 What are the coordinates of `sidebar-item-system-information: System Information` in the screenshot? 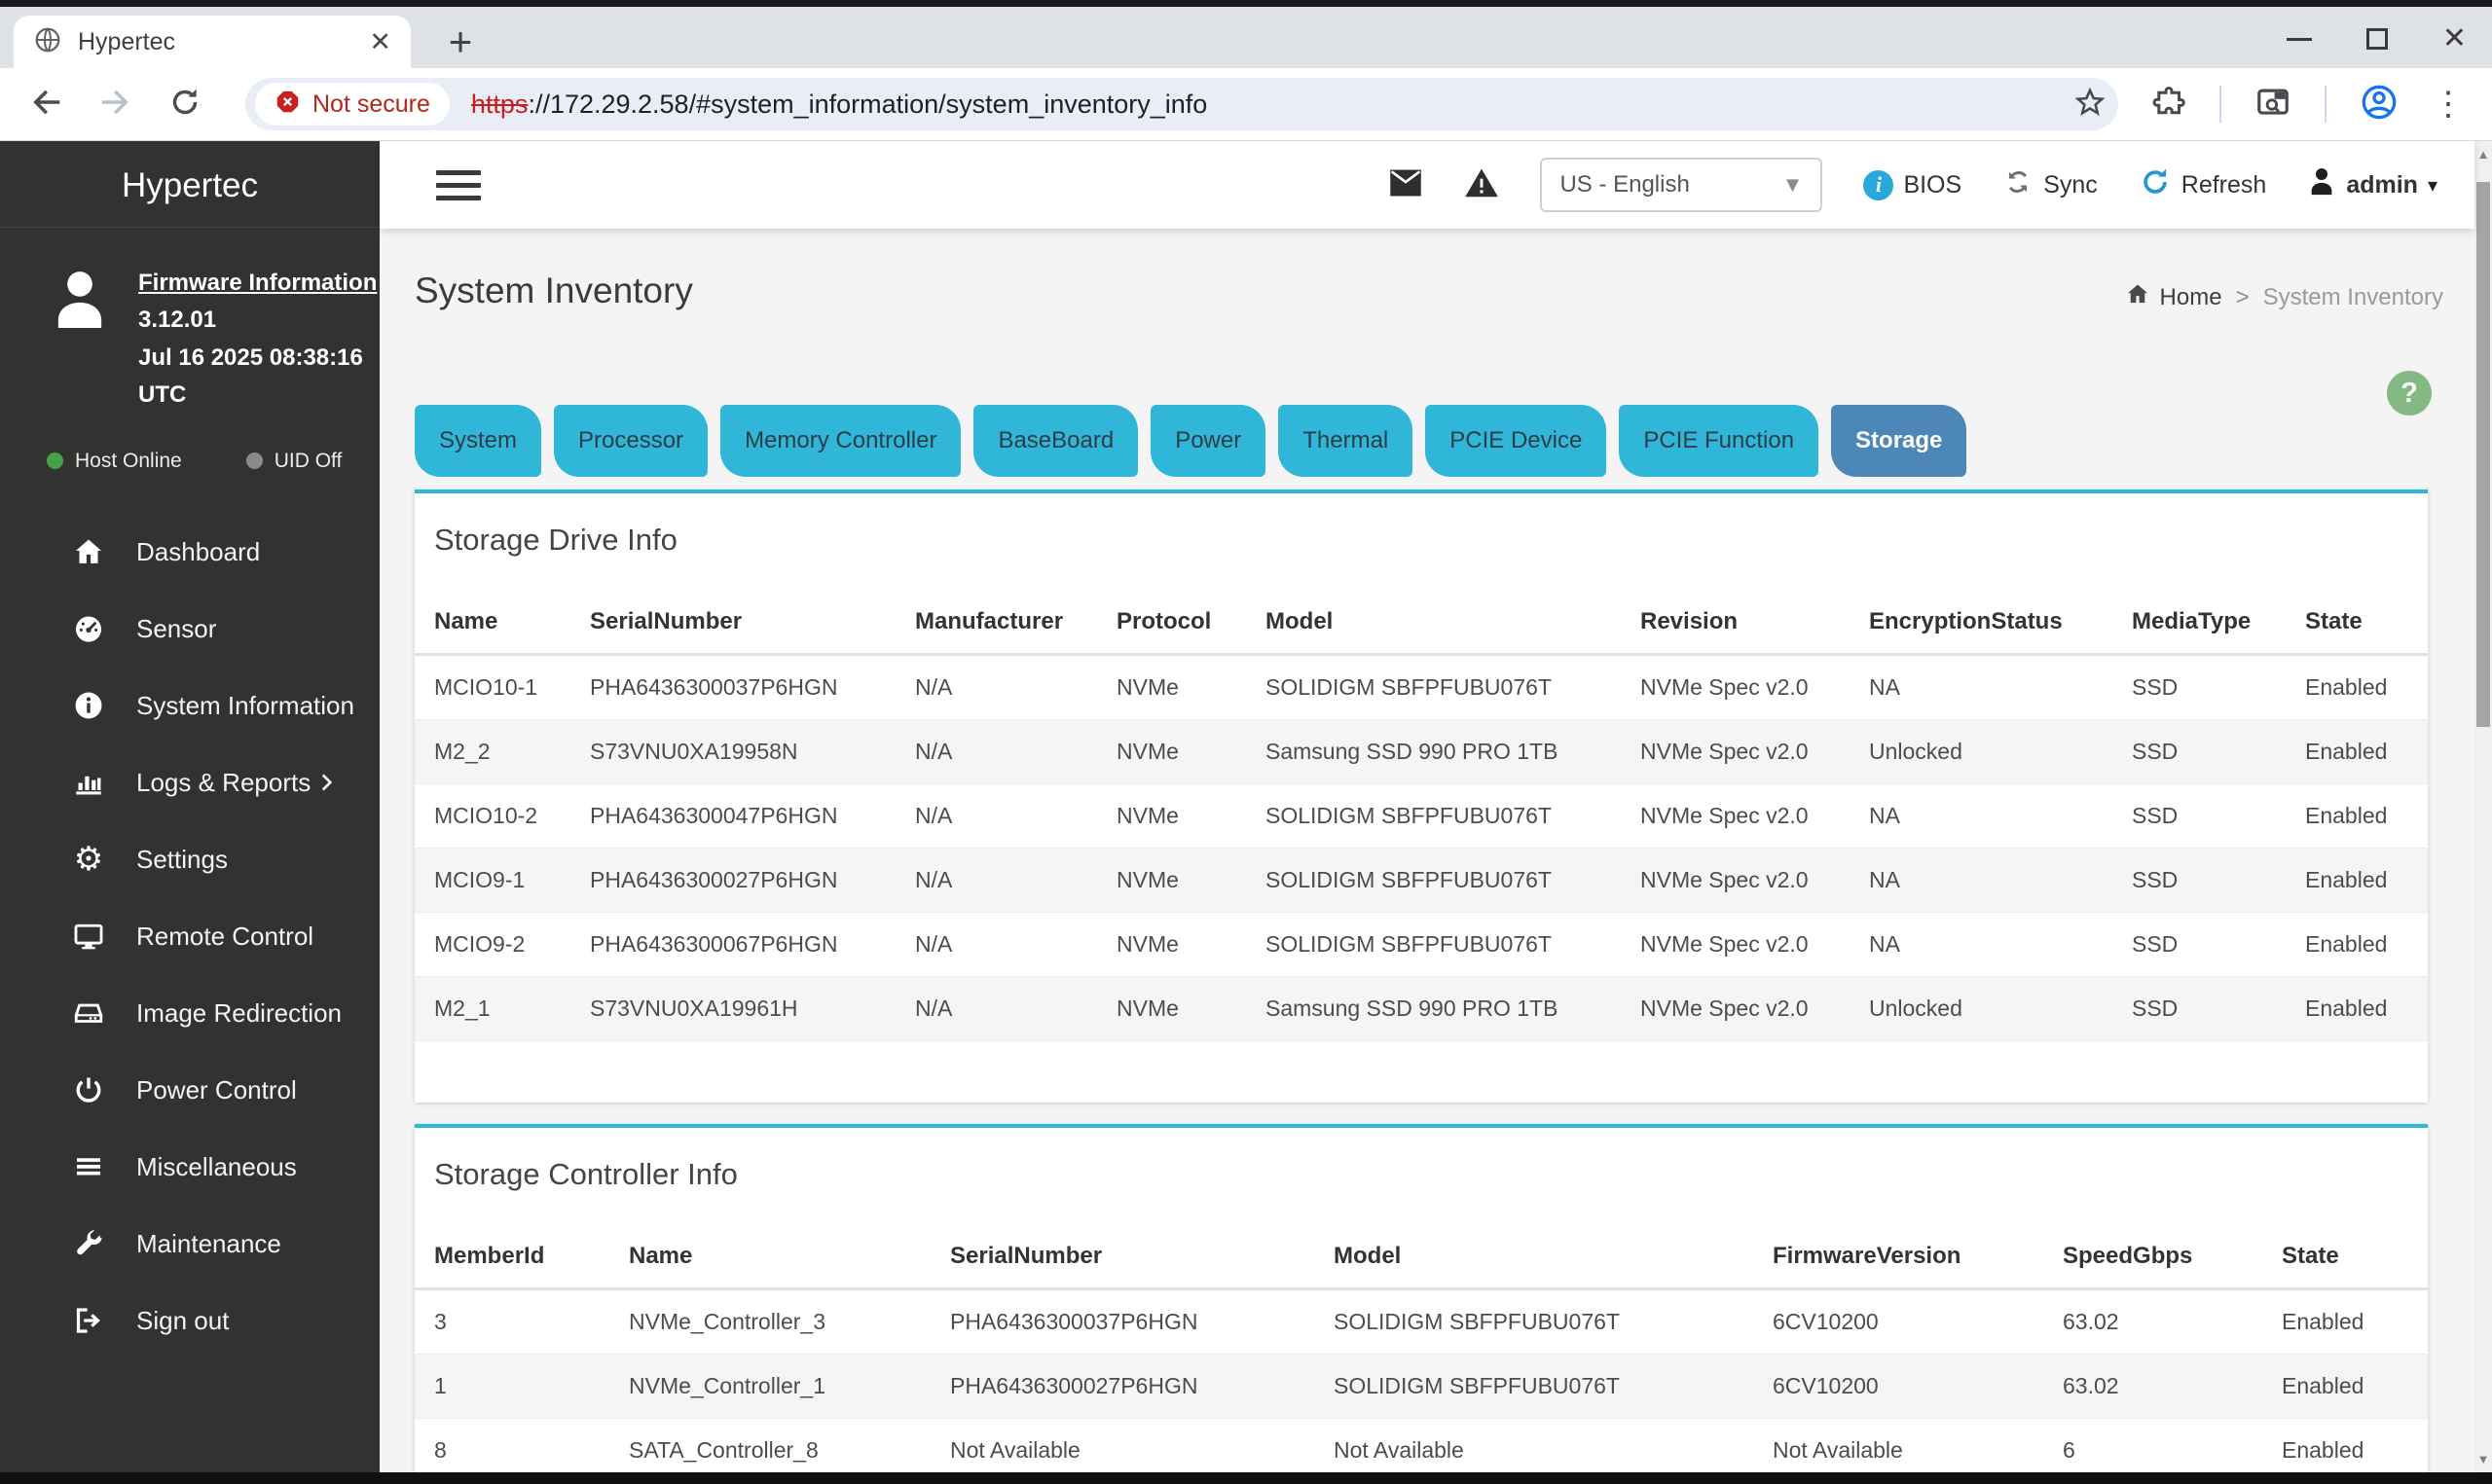 It's located at (190, 706).